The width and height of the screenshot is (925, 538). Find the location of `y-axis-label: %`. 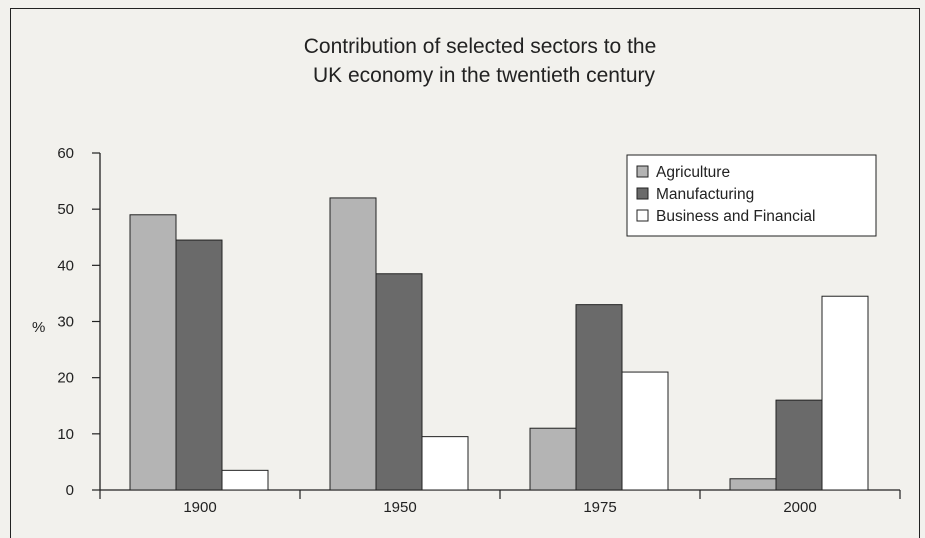

y-axis-label: % is located at coordinates (38, 327).